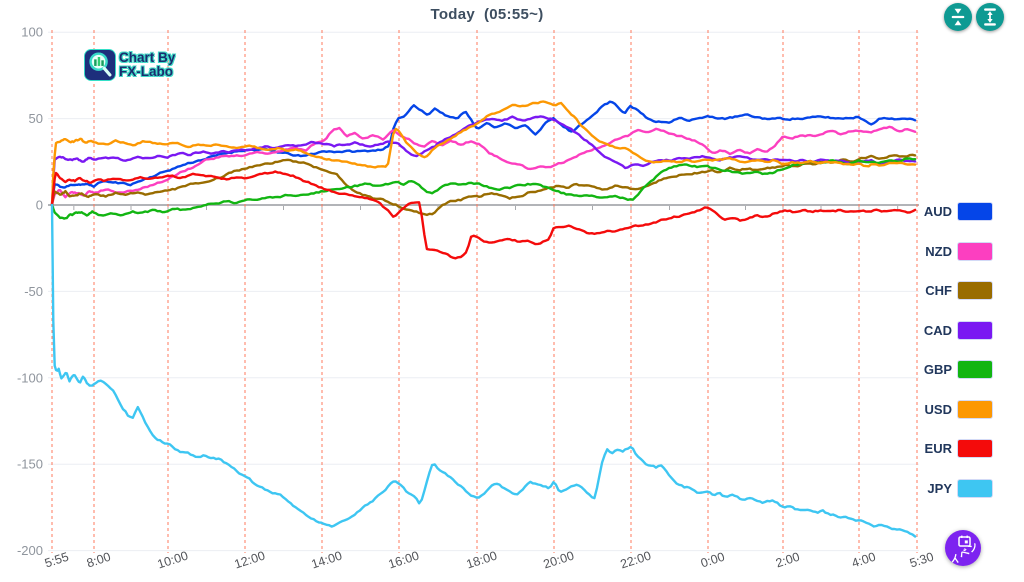 The height and width of the screenshot is (582, 1024). I want to click on y-axis-label: 50, so click(36, 118).